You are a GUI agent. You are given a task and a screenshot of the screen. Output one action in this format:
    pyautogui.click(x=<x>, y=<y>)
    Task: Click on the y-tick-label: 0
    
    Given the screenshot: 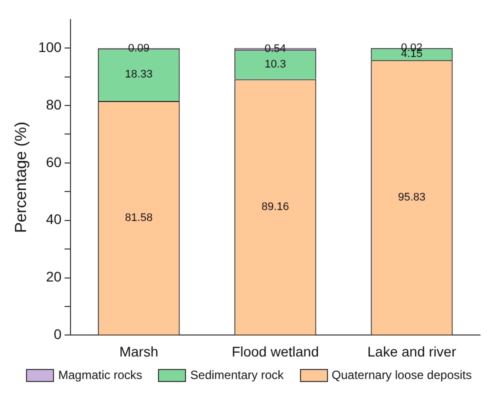 What is the action you would take?
    pyautogui.click(x=58, y=334)
    